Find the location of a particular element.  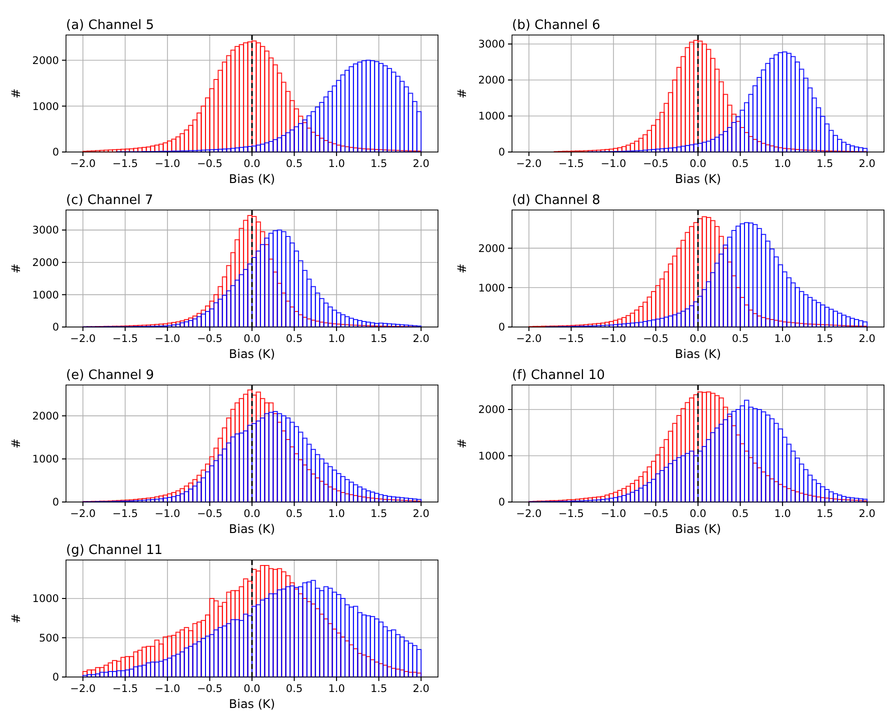

chart-title: (e) Channel 9 is located at coordinates (110, 375).